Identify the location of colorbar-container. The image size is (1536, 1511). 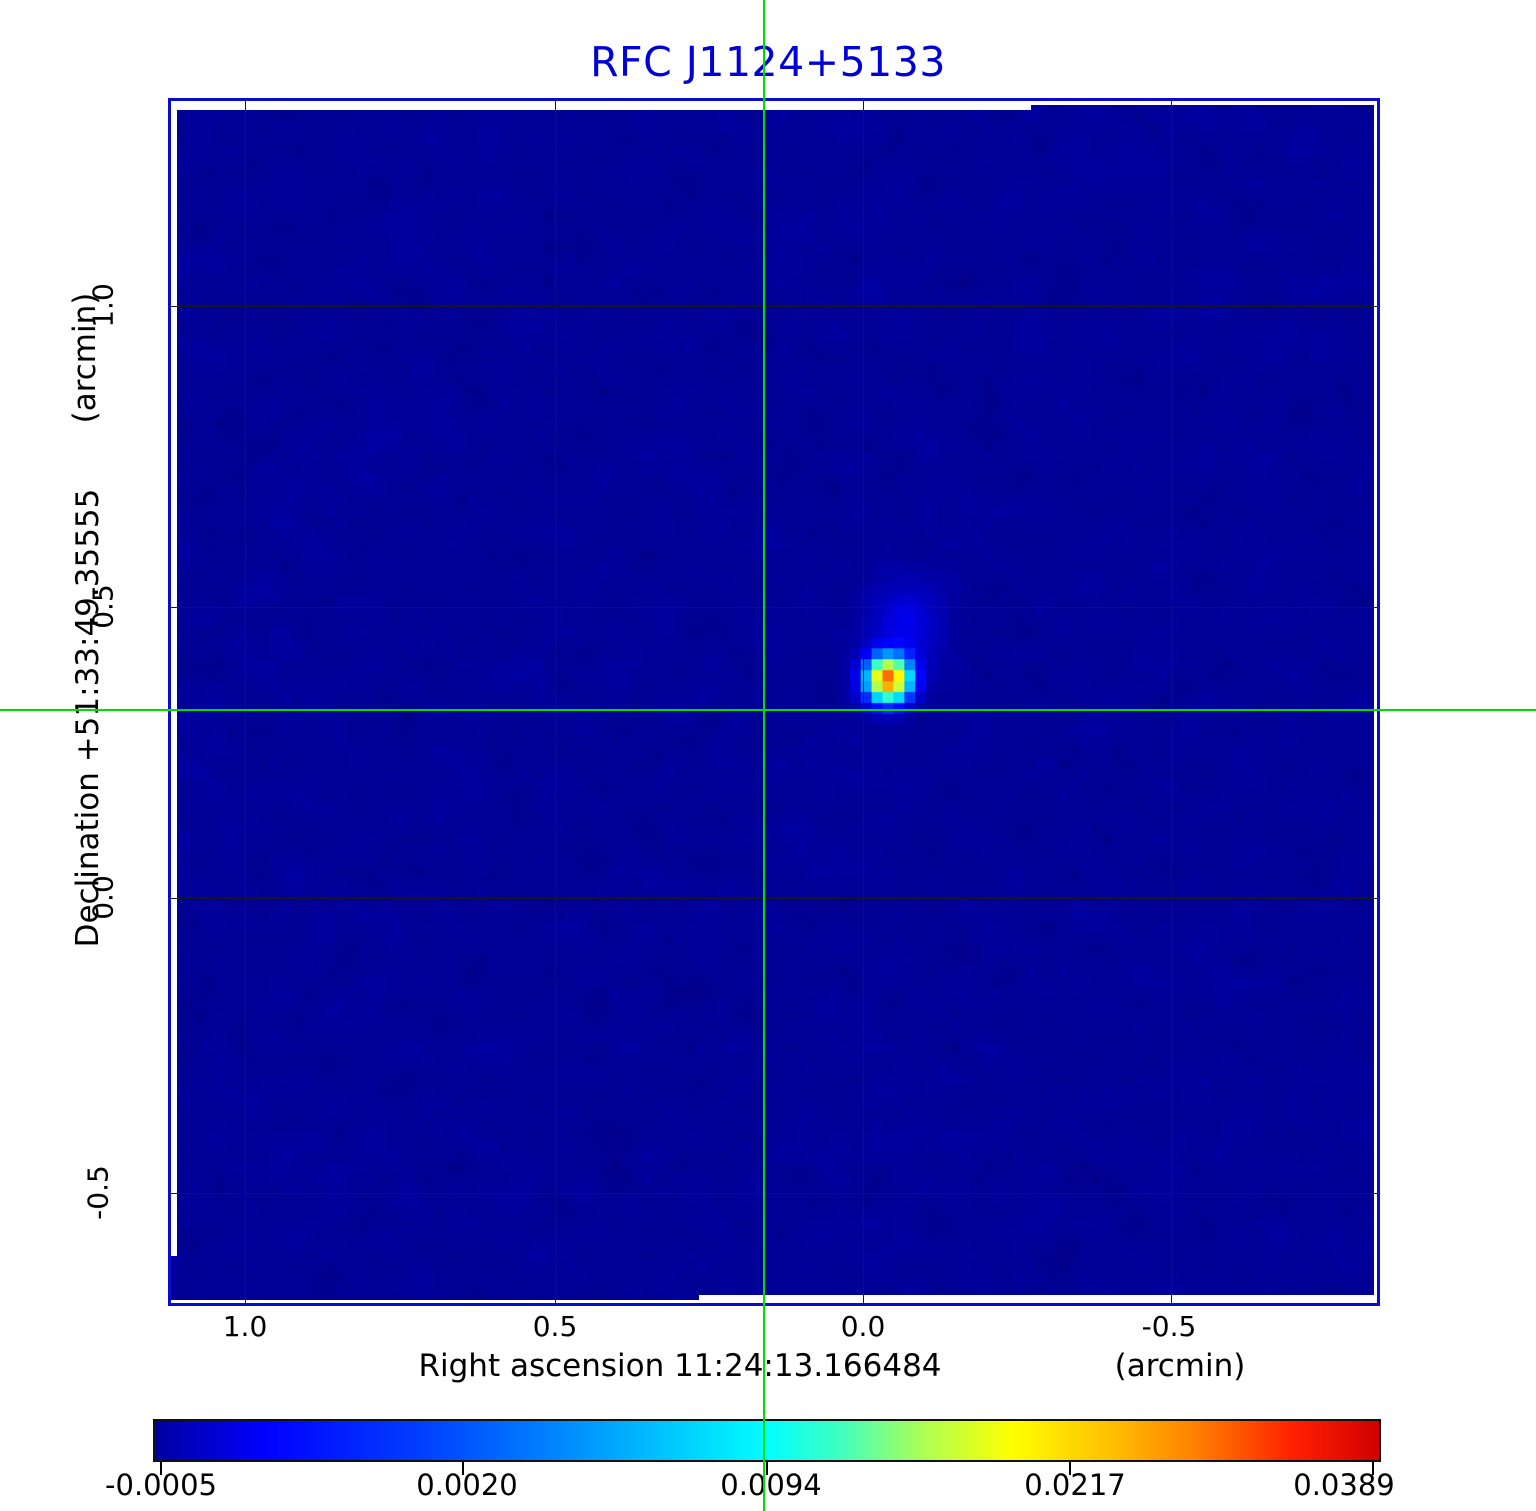
(767, 1440).